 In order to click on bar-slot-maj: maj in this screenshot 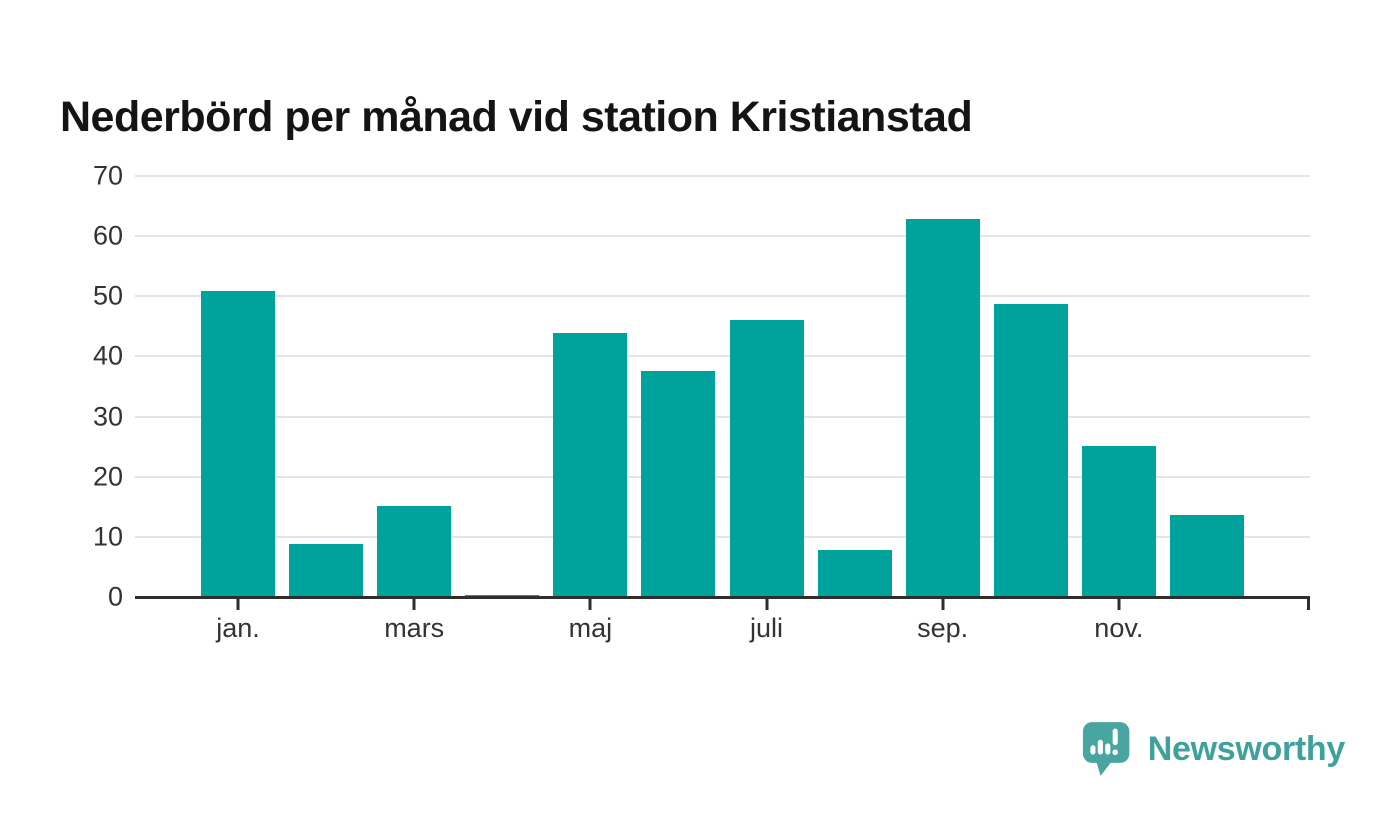, I will do `click(590, 409)`.